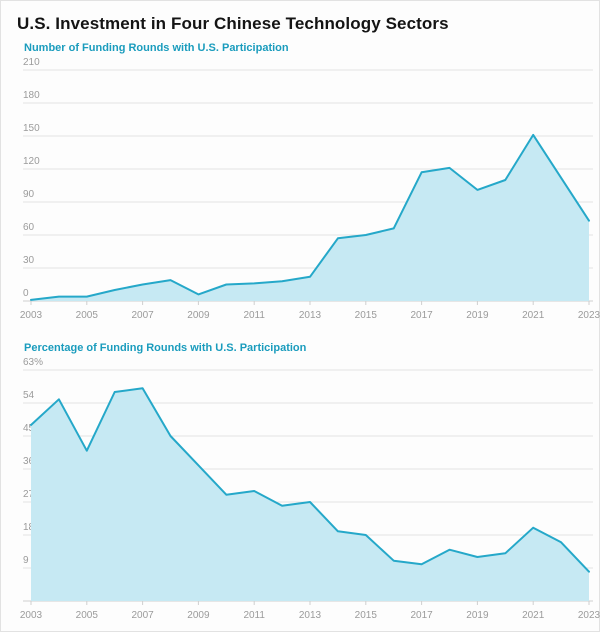 Image resolution: width=600 pixels, height=632 pixels. I want to click on y-tick-label: 180, so click(31, 95).